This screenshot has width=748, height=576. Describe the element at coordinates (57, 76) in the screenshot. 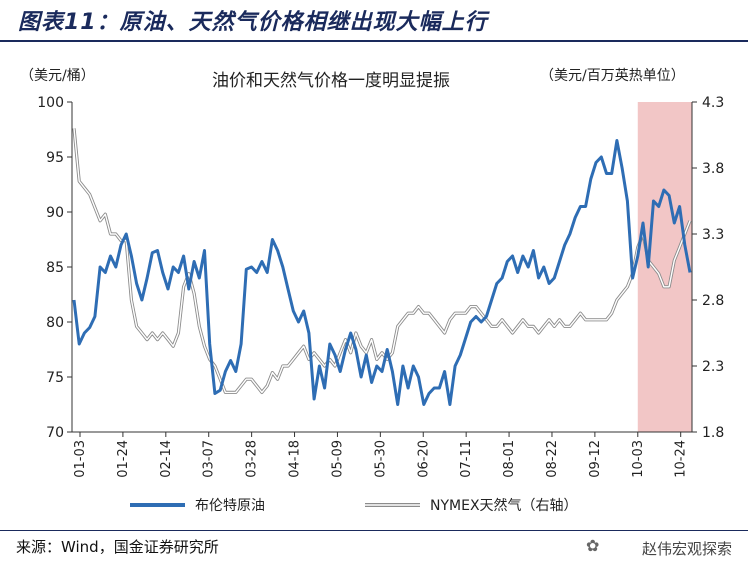

I see `y-left-unit: （美元/桶）` at that location.